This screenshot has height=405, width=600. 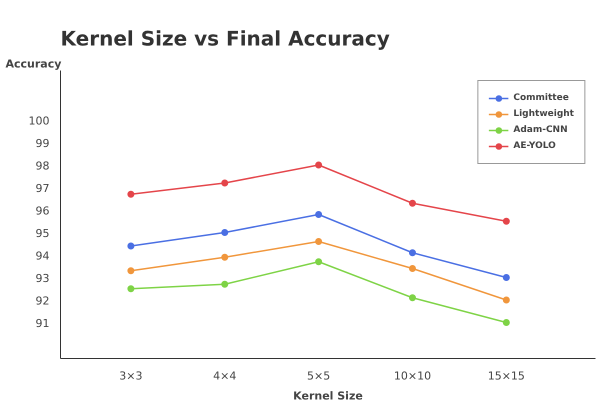 What do you see at coordinates (43, 301) in the screenshot?
I see `y-tick-label: 92` at bounding box center [43, 301].